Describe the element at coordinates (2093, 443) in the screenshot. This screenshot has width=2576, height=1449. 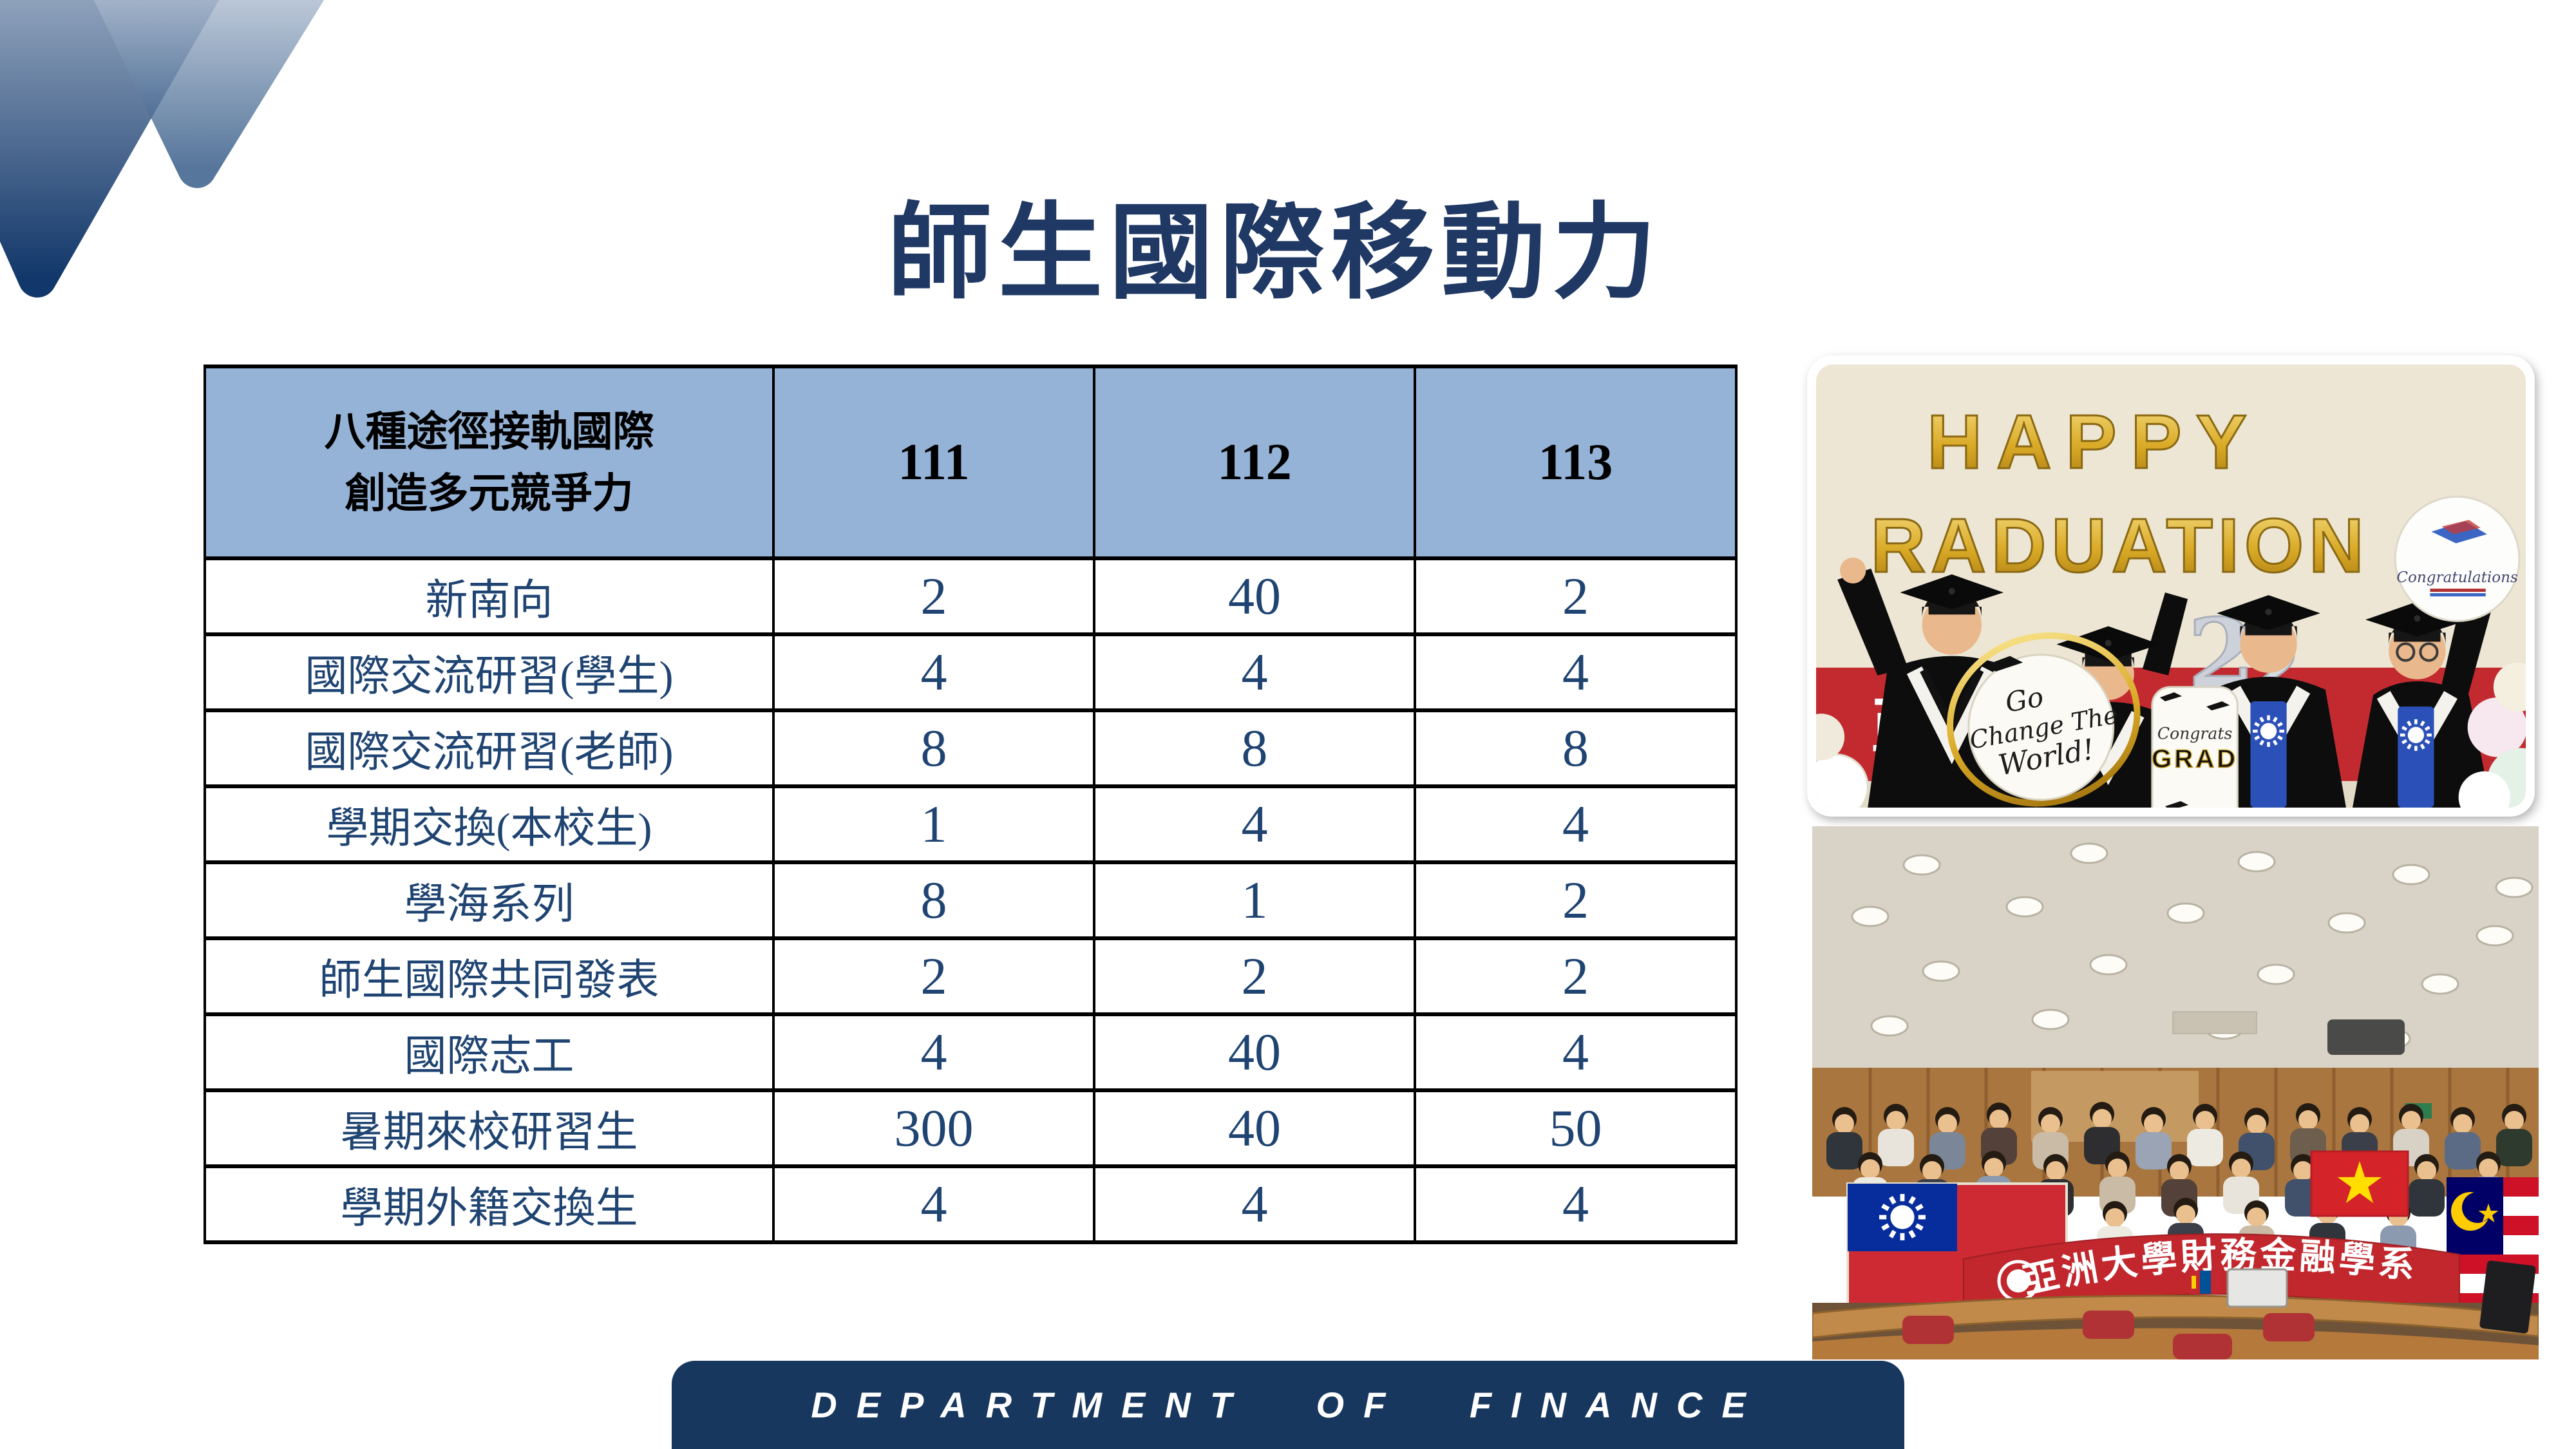
I see `balloon-text-line1: HAPPY` at that location.